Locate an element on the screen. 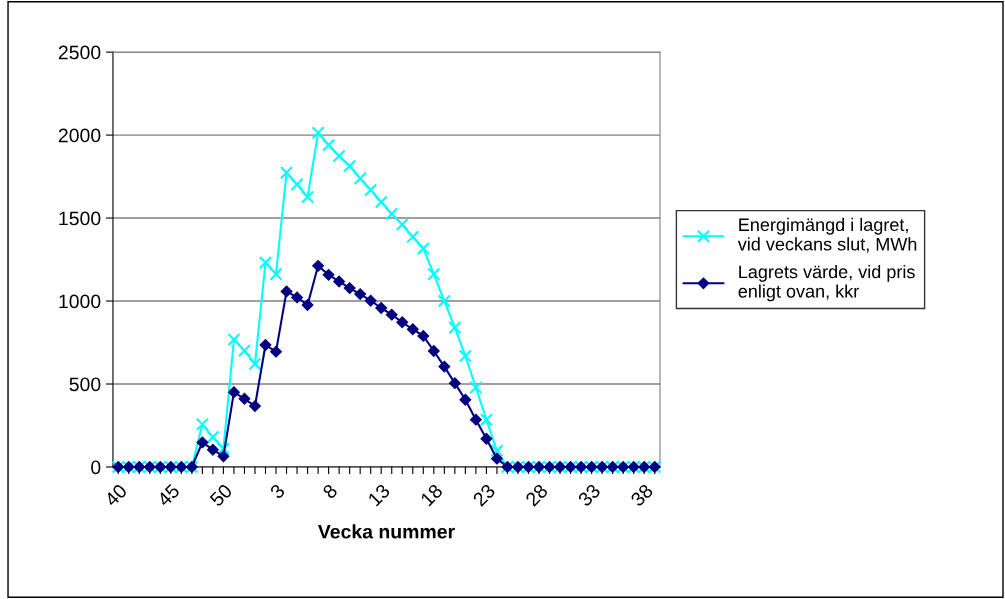 The image size is (1005, 599). y-tick-label: 1000 is located at coordinates (80, 301).